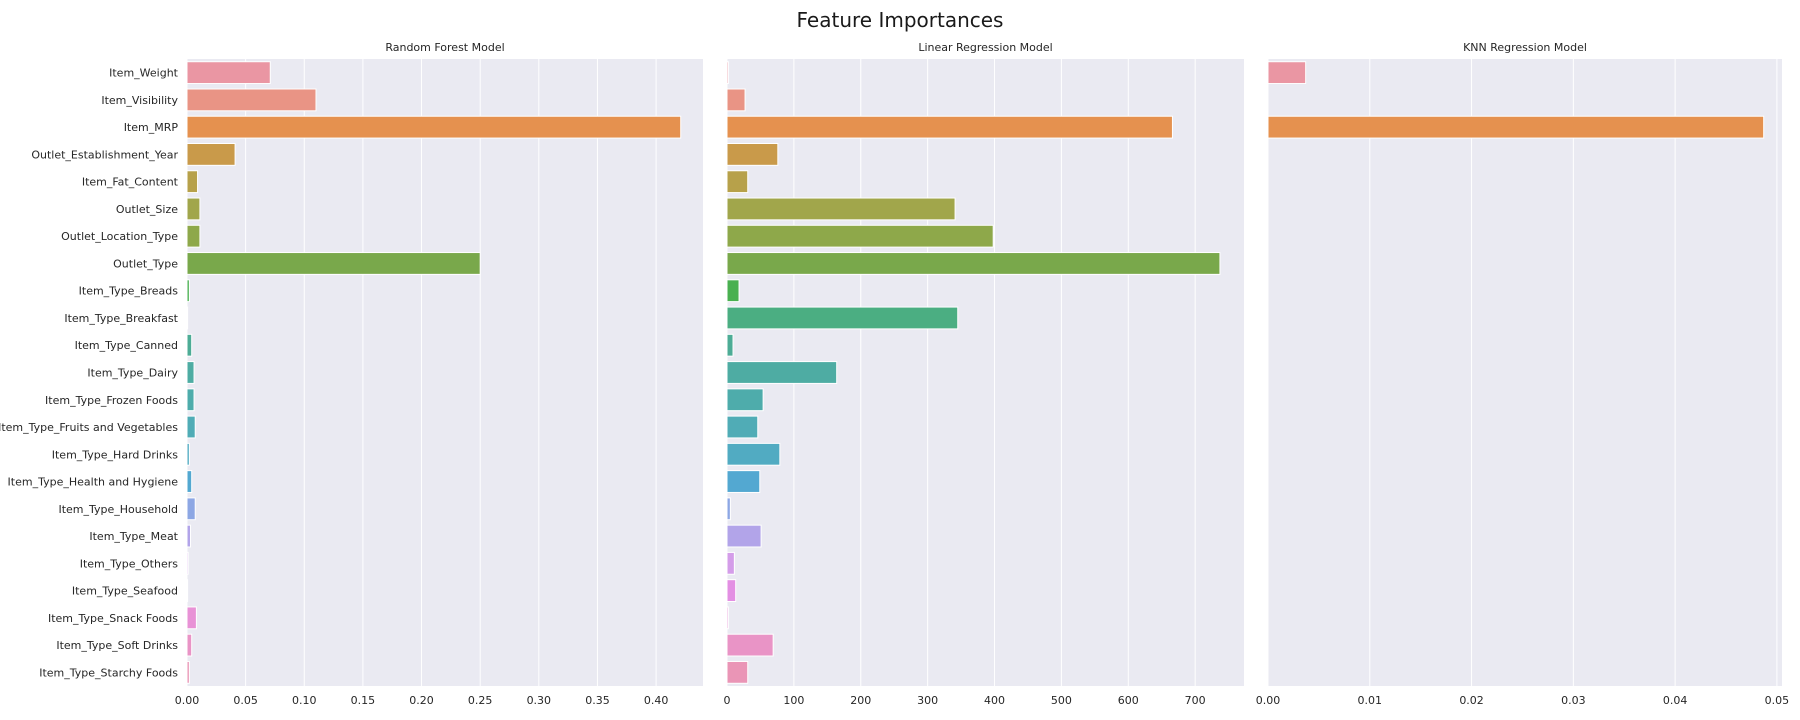  I want to click on x-tick-label: 0.04, so click(1675, 700).